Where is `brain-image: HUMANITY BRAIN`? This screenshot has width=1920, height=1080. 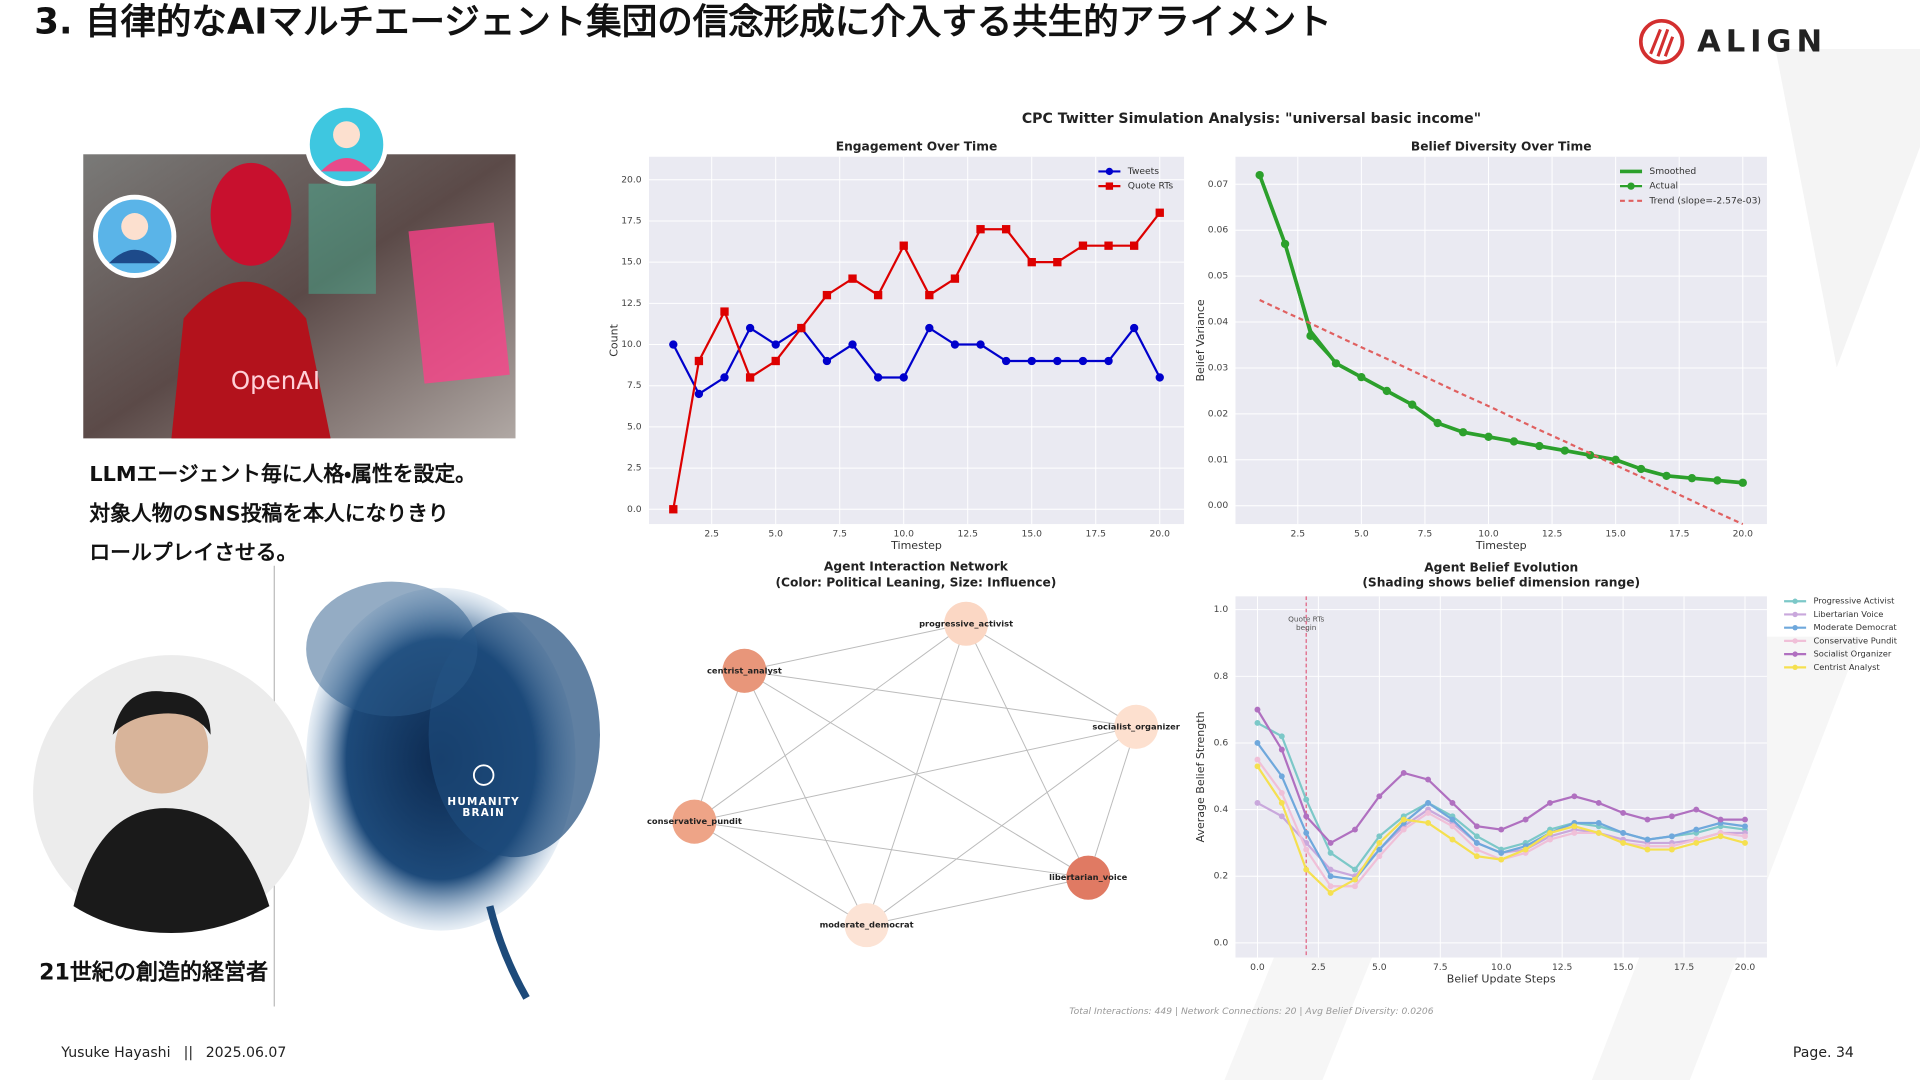 brain-image: HUMANITY BRAIN is located at coordinates (453, 790).